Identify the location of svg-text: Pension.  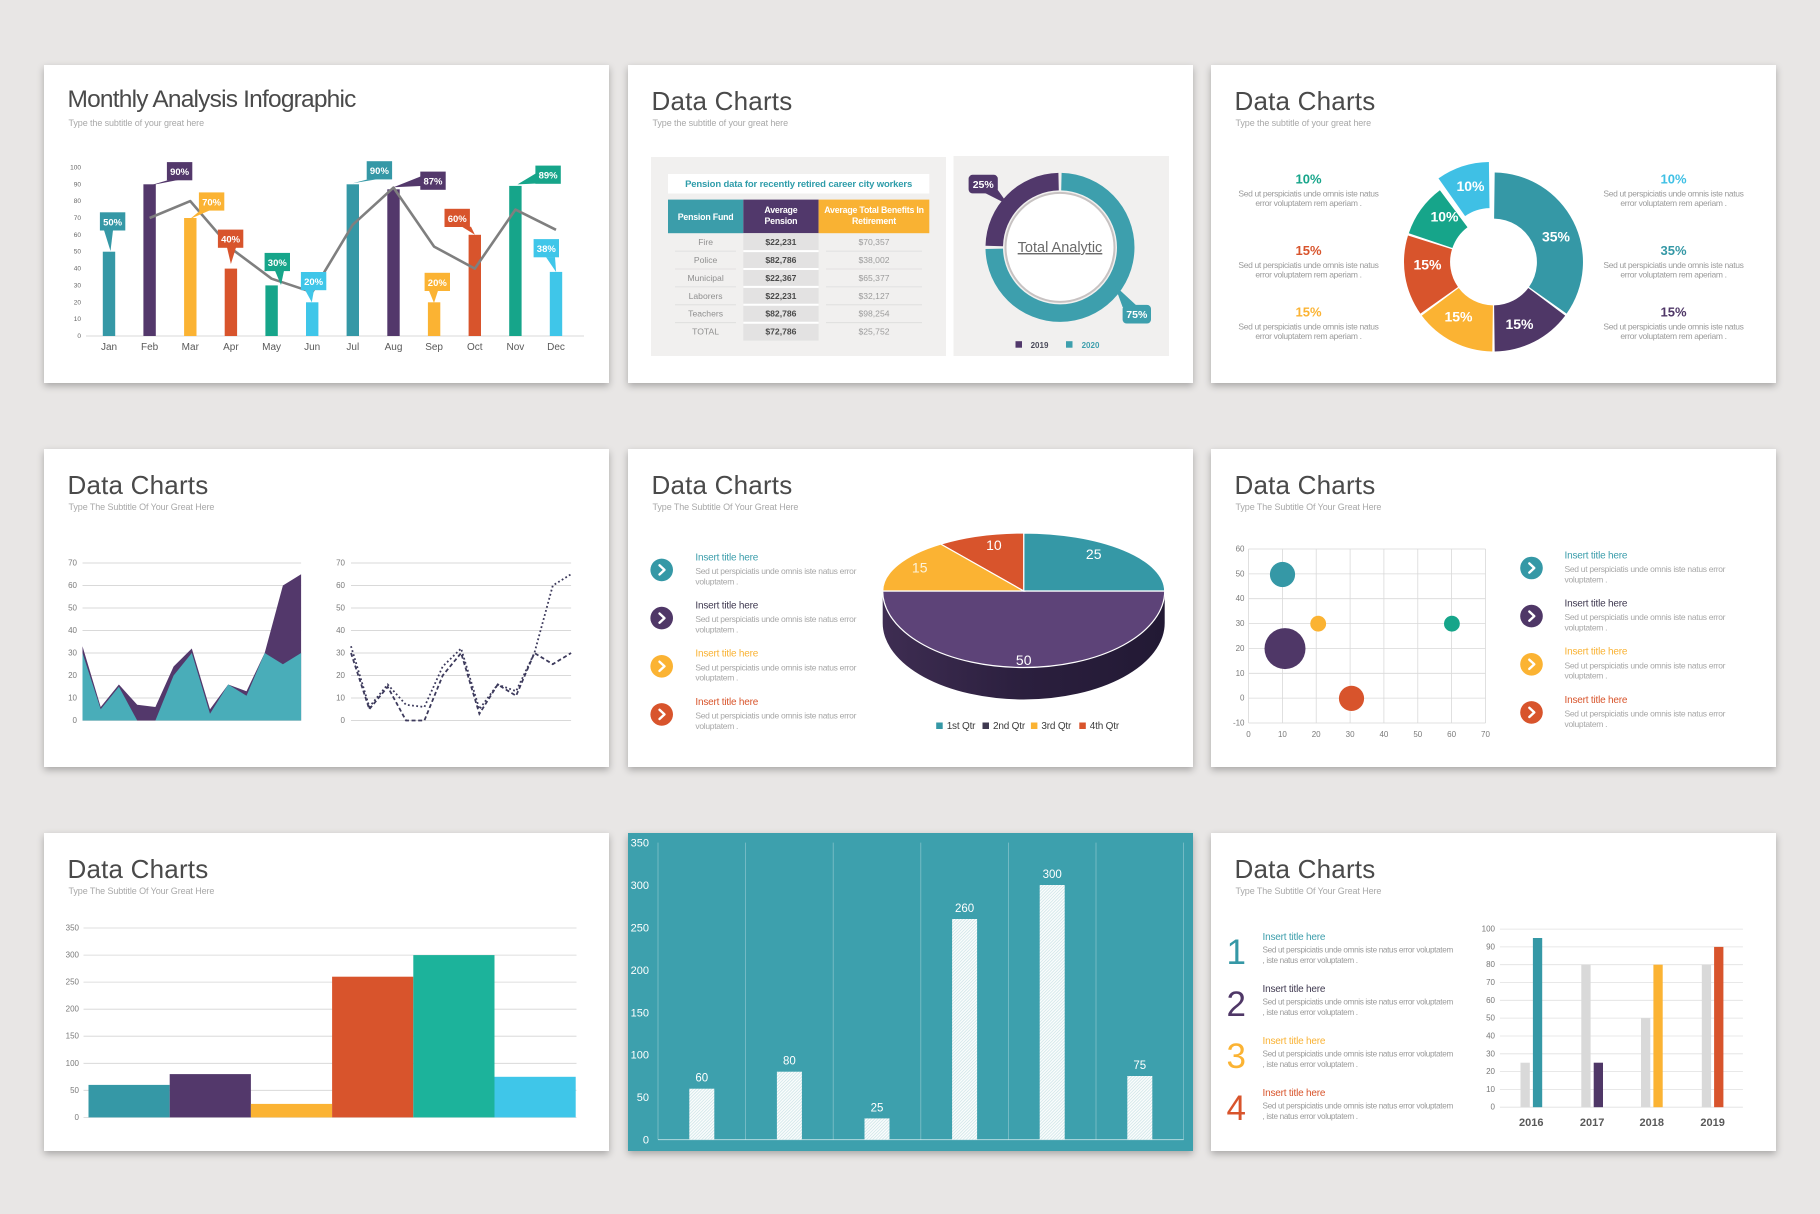
(780, 221).